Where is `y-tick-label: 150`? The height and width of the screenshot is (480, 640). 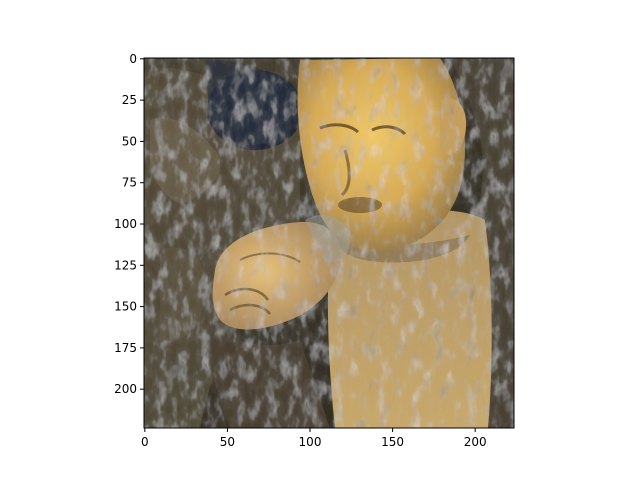
y-tick-label: 150 is located at coordinates (125, 307).